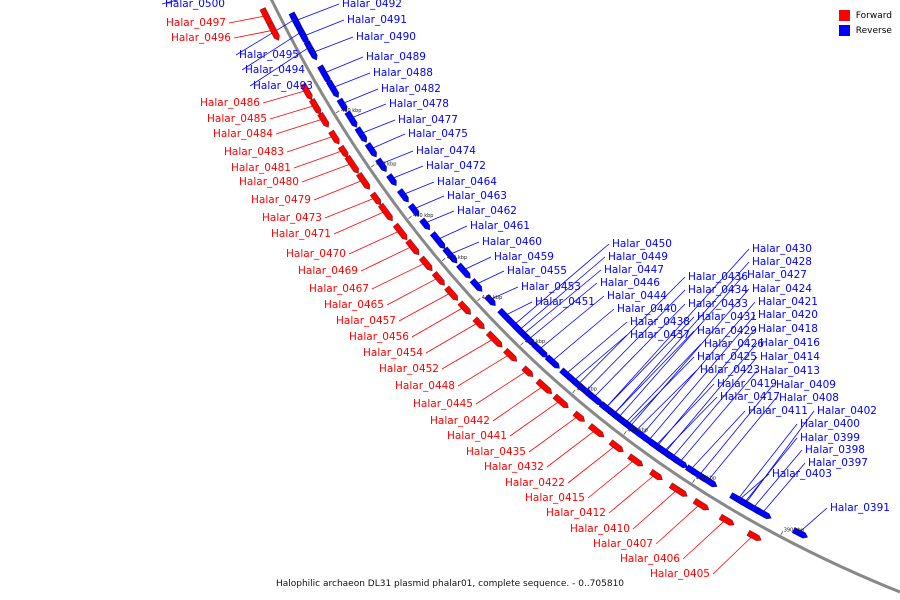 This screenshot has height=600, width=900. What do you see at coordinates (281, 200) in the screenshot?
I see `gene-label: Halar_0479` at bounding box center [281, 200].